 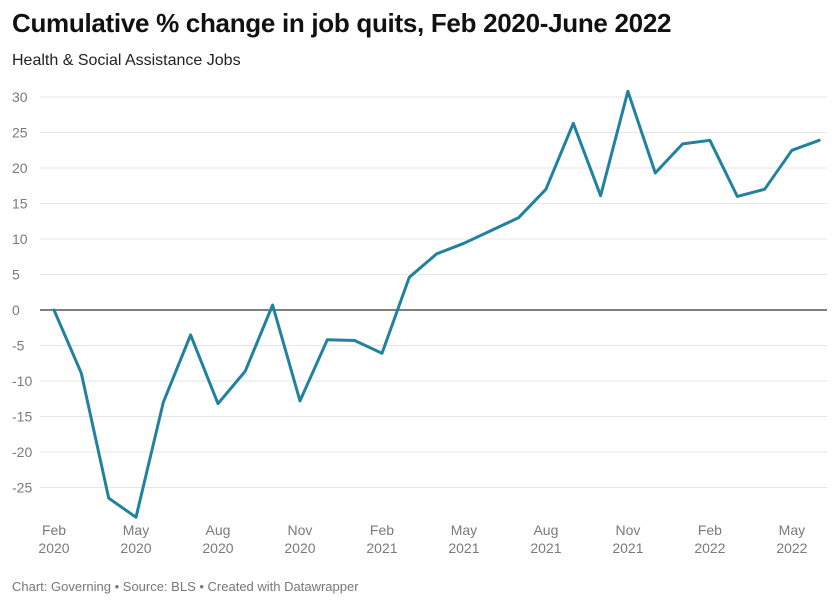 What do you see at coordinates (22, 417) in the screenshot?
I see `y-tick-label: -15` at bounding box center [22, 417].